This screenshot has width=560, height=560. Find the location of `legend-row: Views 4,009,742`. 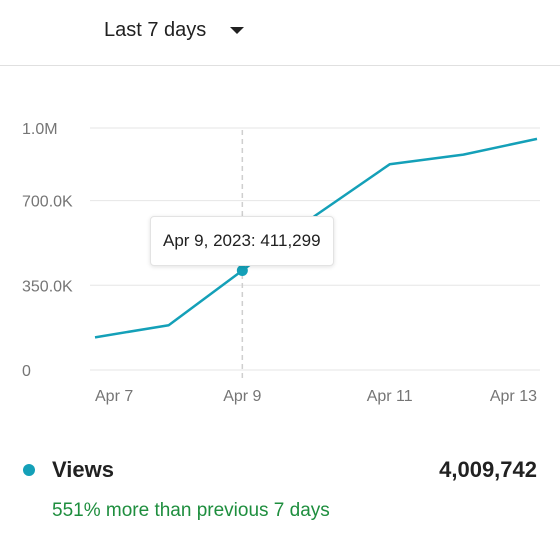

legend-row: Views 4,009,742 is located at coordinates (280, 470).